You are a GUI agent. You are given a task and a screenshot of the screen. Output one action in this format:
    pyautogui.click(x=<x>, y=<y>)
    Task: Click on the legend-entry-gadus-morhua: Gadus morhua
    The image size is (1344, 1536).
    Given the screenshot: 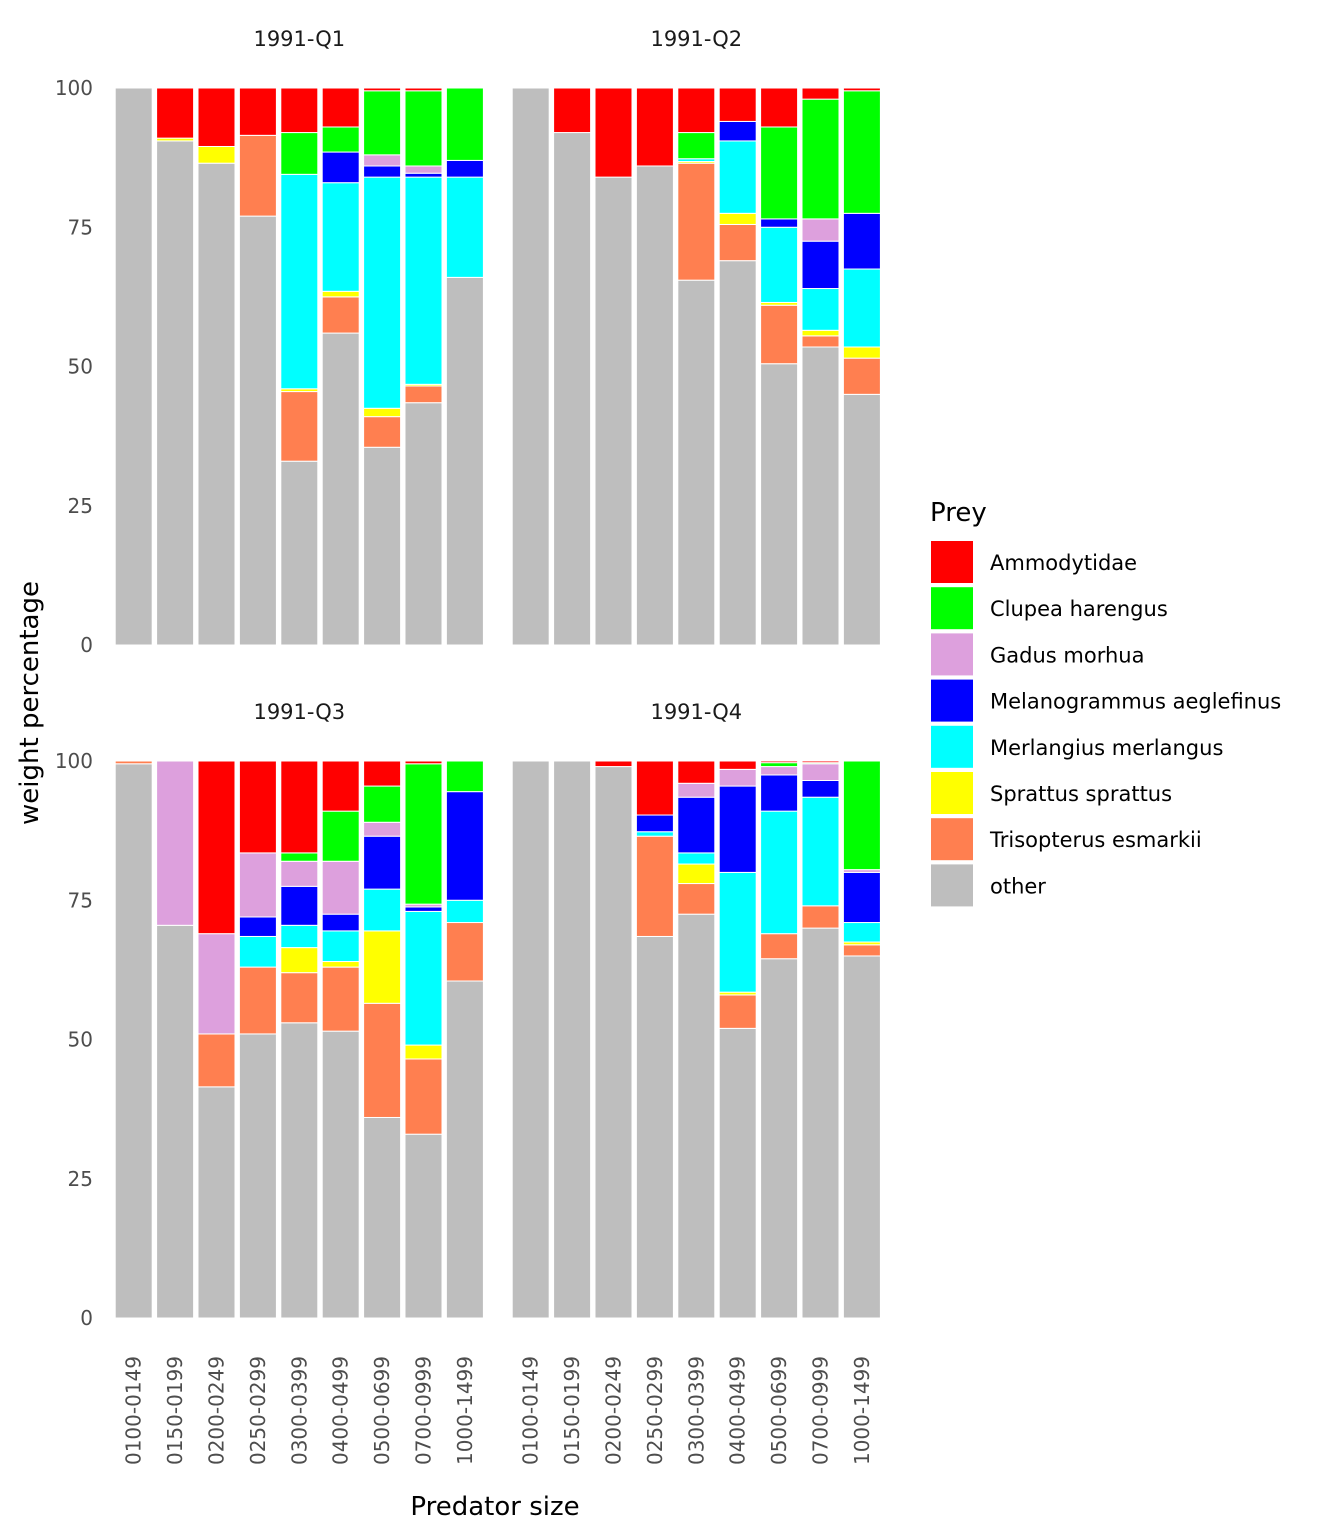 What is the action you would take?
    pyautogui.click(x=1037, y=654)
    